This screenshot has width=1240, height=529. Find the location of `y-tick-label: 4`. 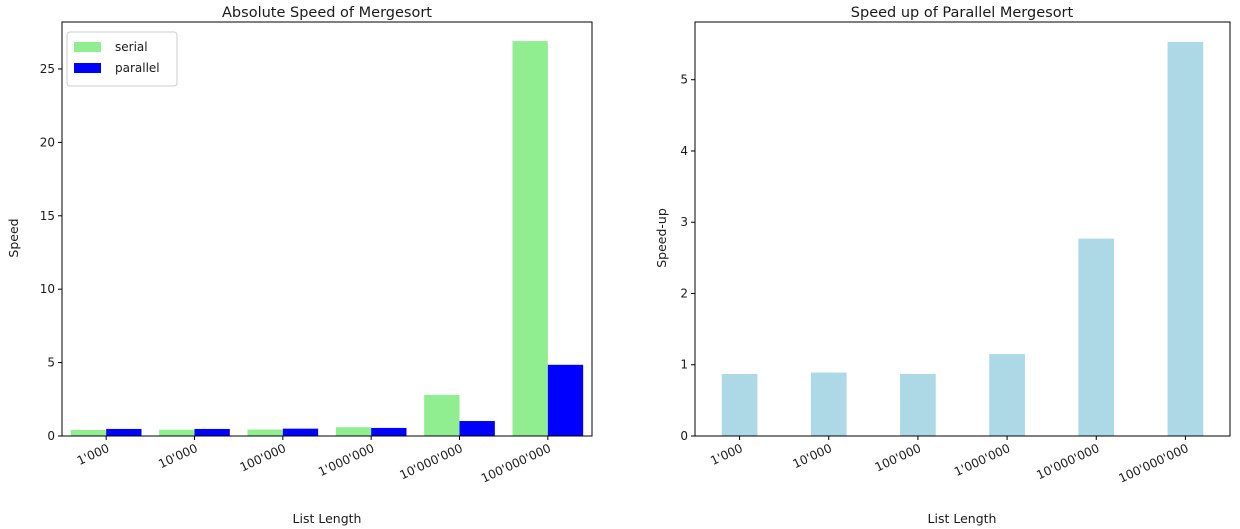

y-tick-label: 4 is located at coordinates (684, 151).